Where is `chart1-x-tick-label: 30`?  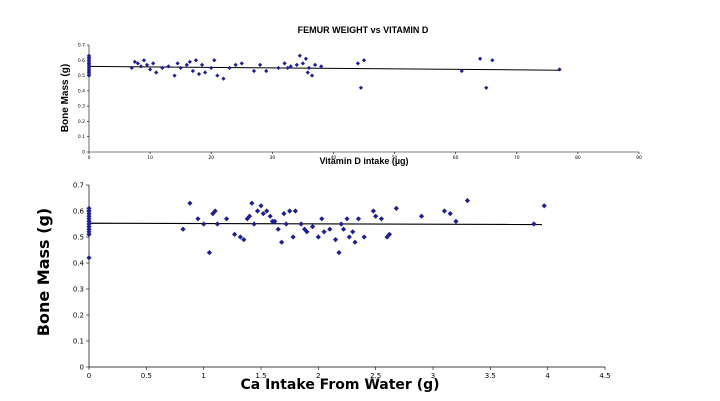 chart1-x-tick-label: 30 is located at coordinates (272, 158).